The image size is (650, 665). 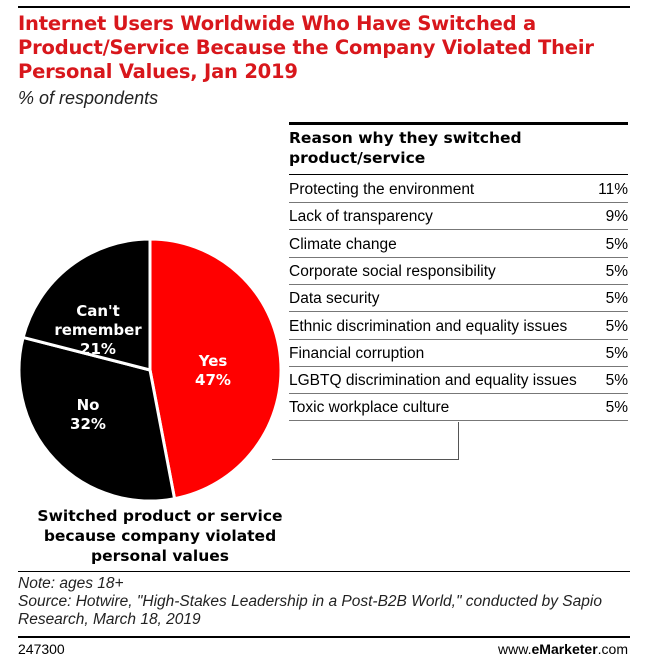 What do you see at coordinates (88, 98) in the screenshot?
I see `chart-subtitle: % of respondents` at bounding box center [88, 98].